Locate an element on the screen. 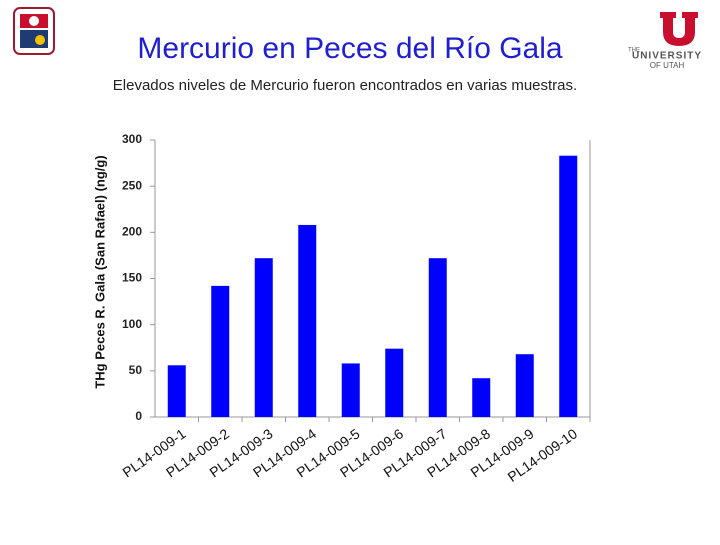 This screenshot has width=720, height=545. y-tick-label: 250 is located at coordinates (132, 185).